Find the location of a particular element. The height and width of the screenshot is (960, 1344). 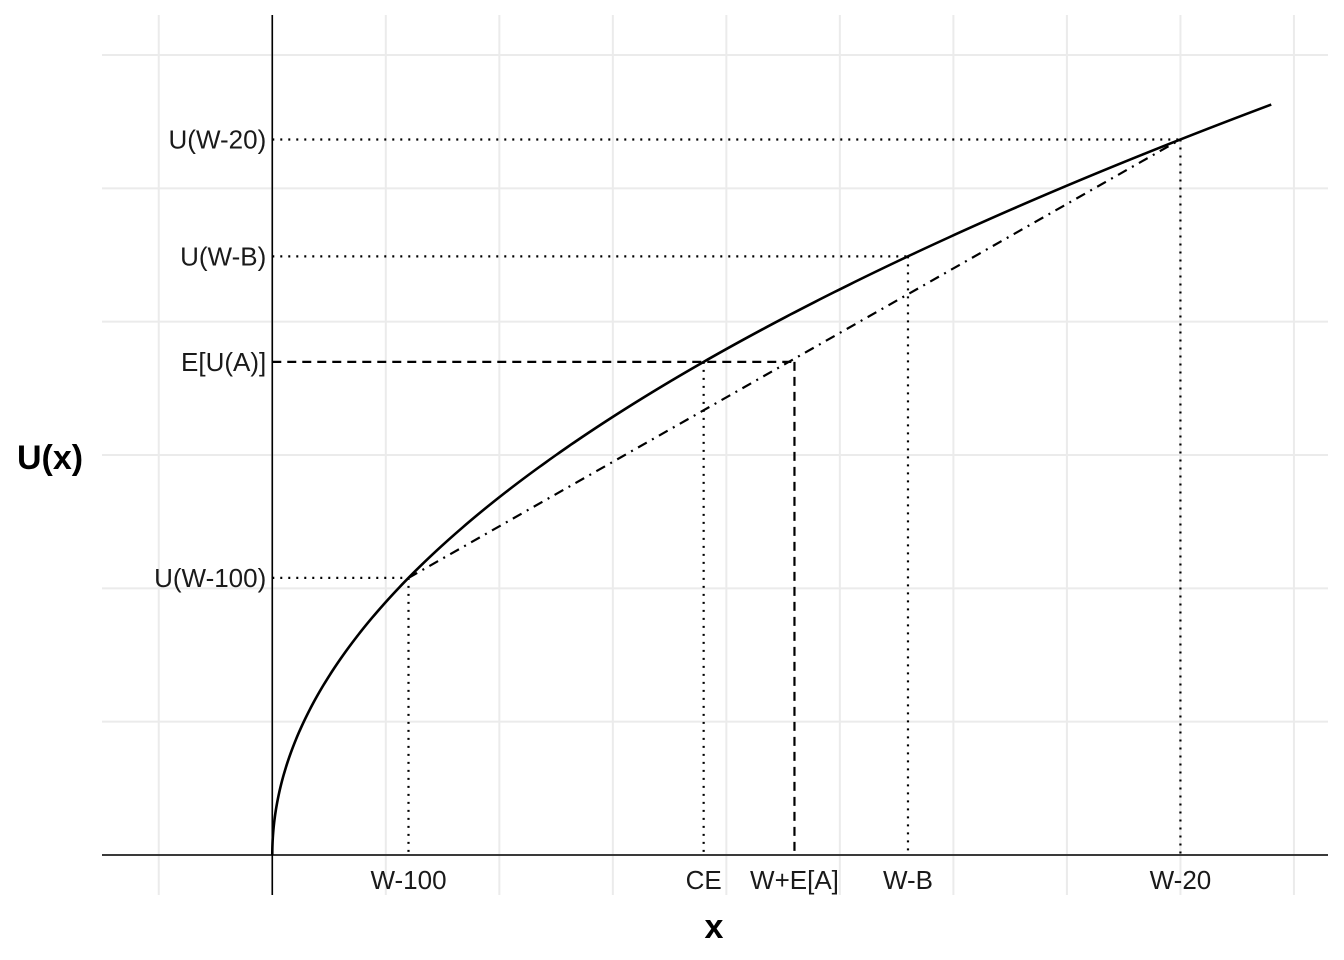

x-tick-label-3: W-B is located at coordinates (908, 880).